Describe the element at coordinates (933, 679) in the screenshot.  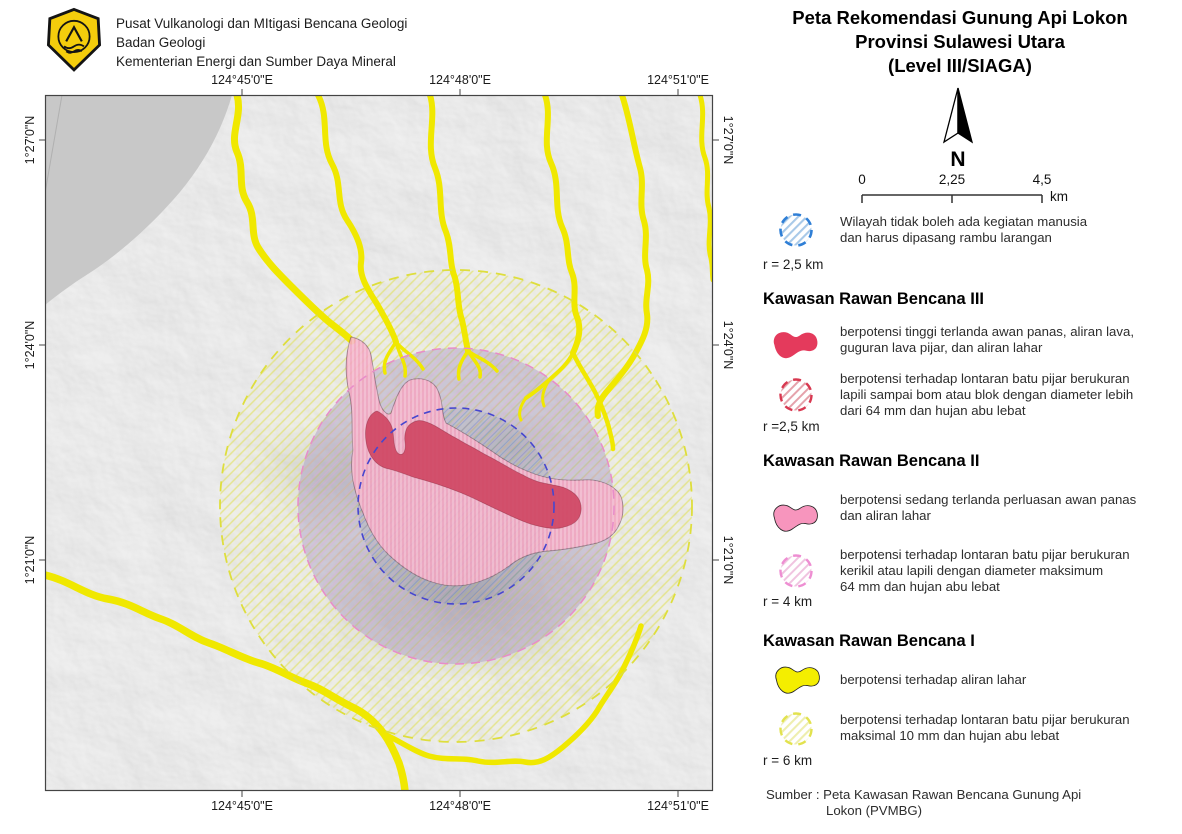
I see `legend-text: berpotensi terhadap aliran lahar` at that location.